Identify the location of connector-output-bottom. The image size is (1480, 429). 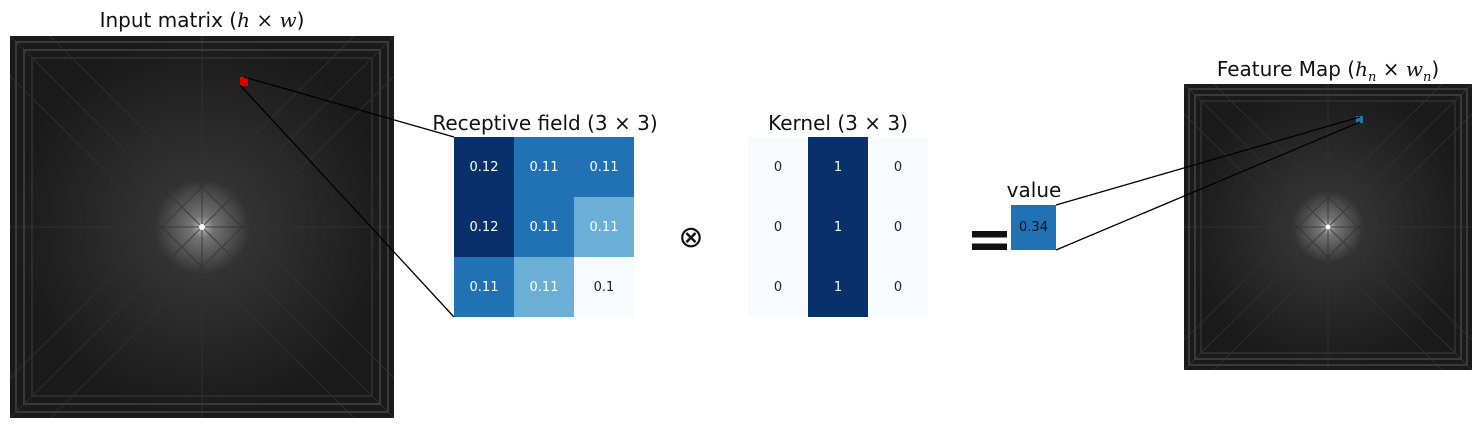
(1208, 186).